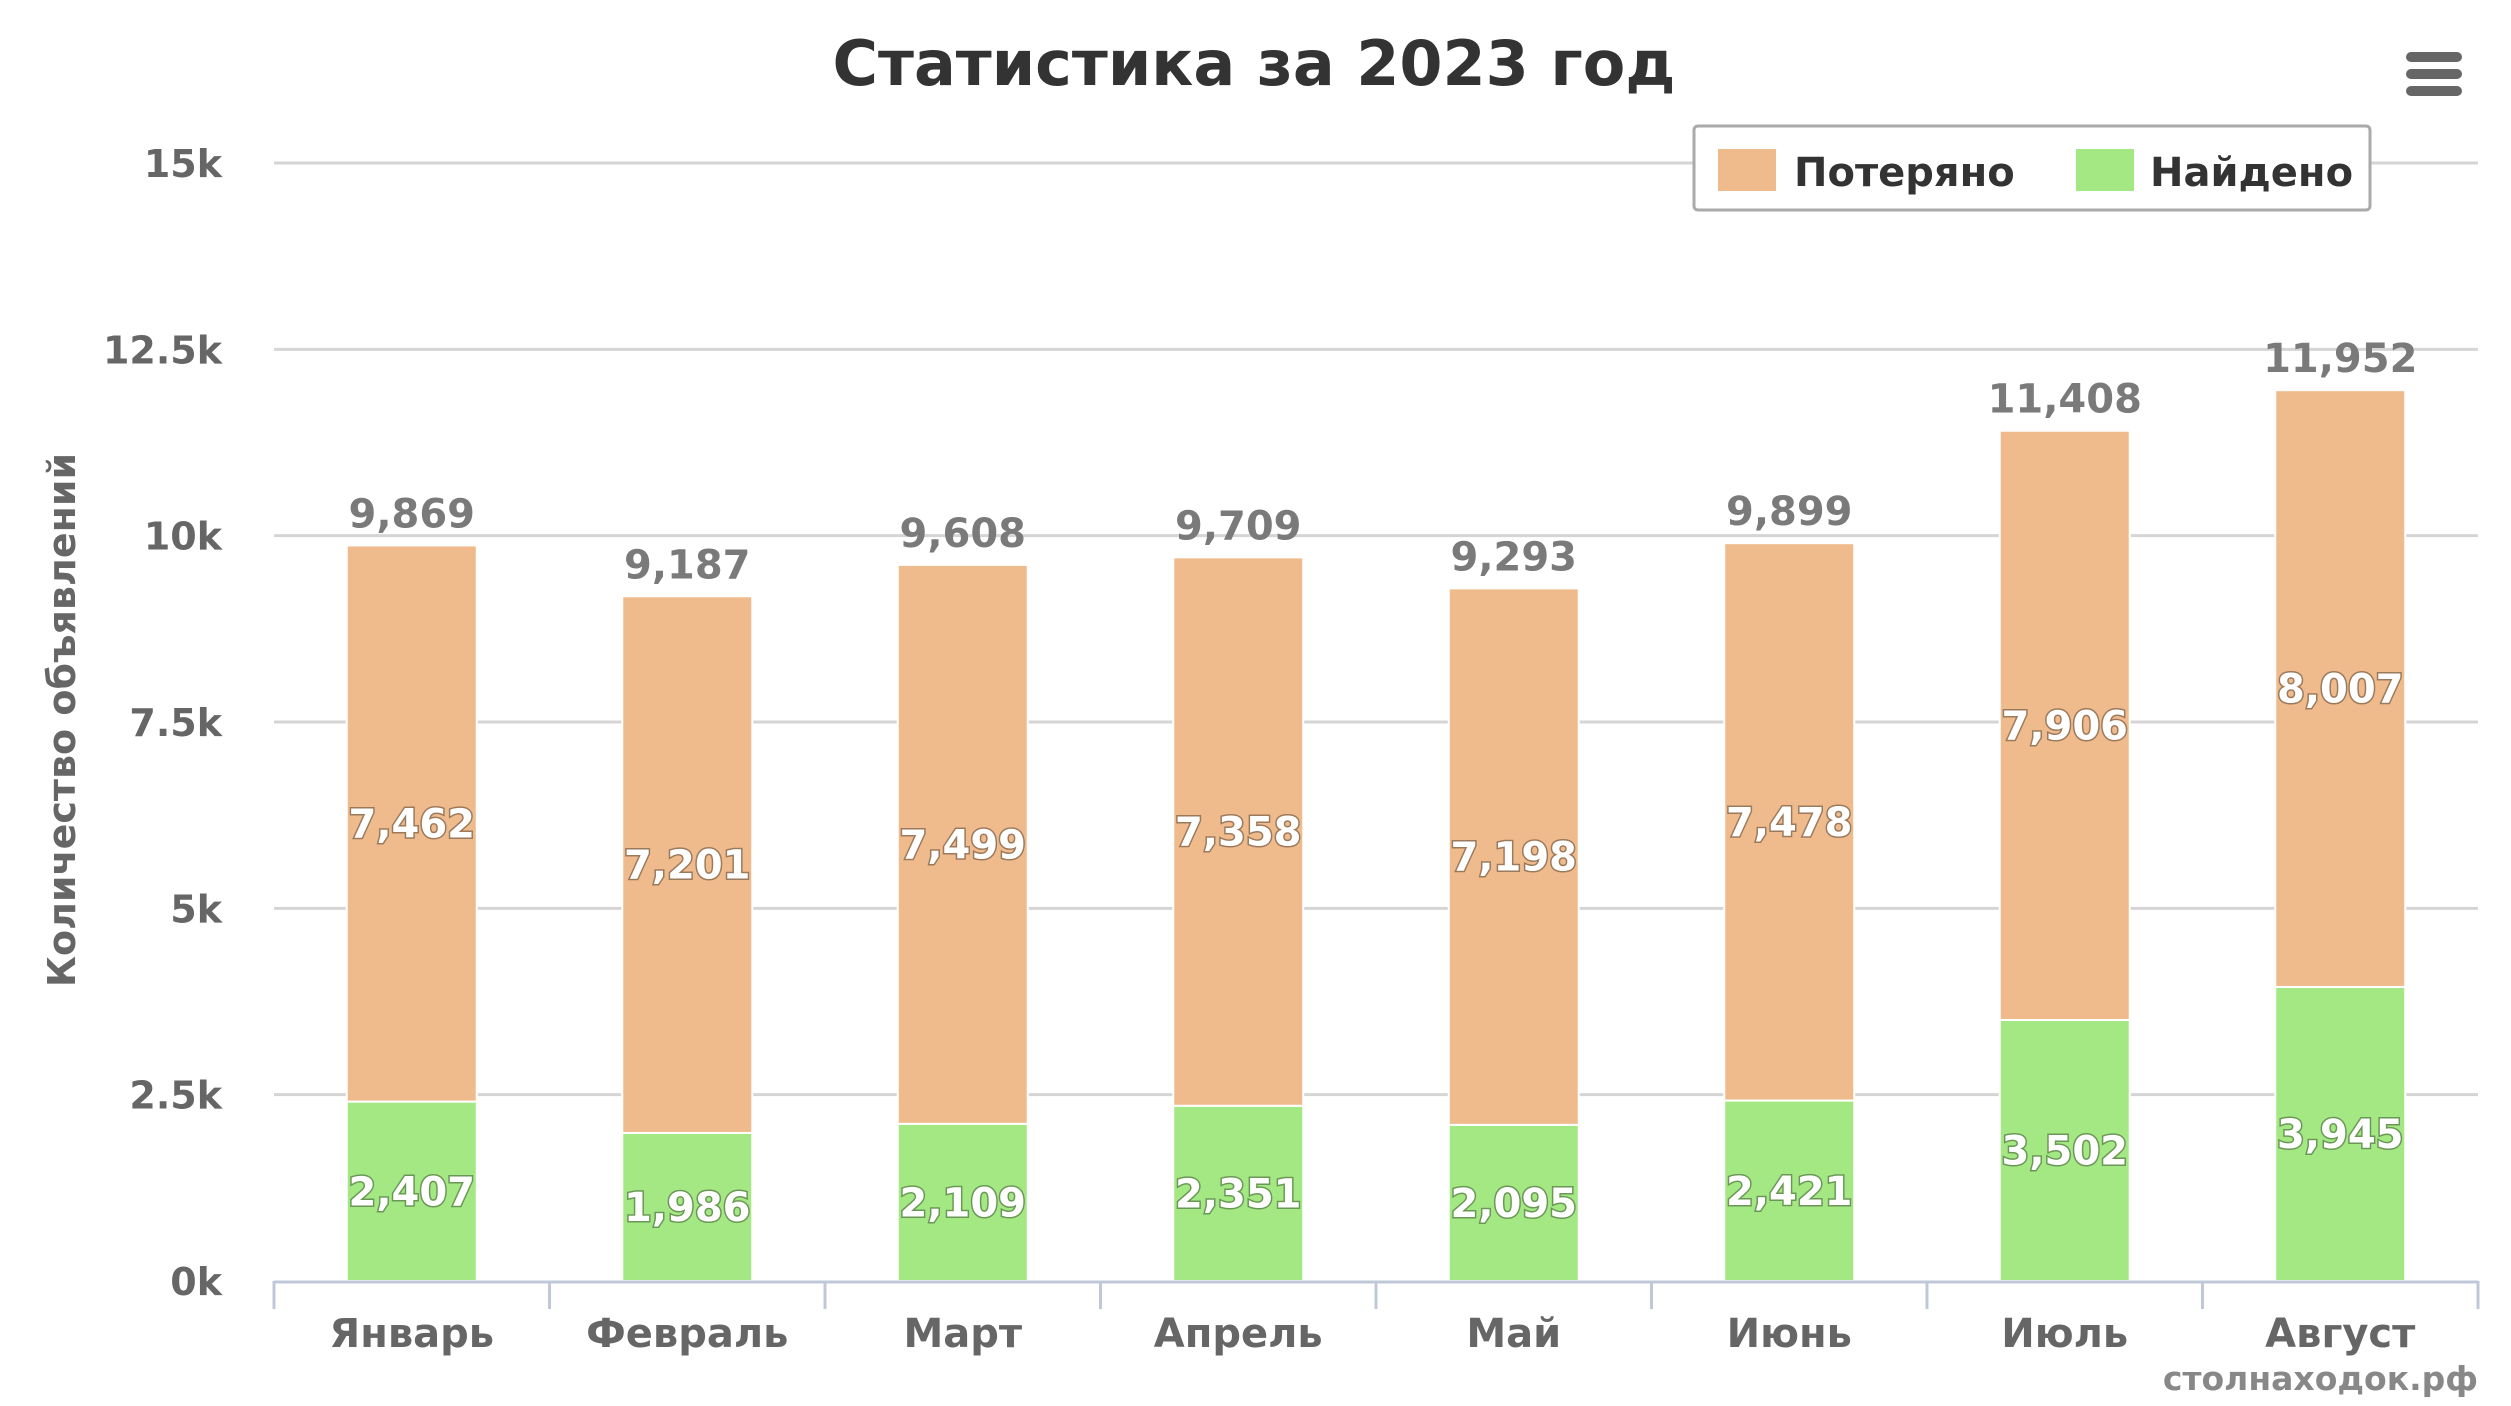 The image size is (2511, 1406). I want to click on legend-item-lost: Потеряно, so click(1866, 172).